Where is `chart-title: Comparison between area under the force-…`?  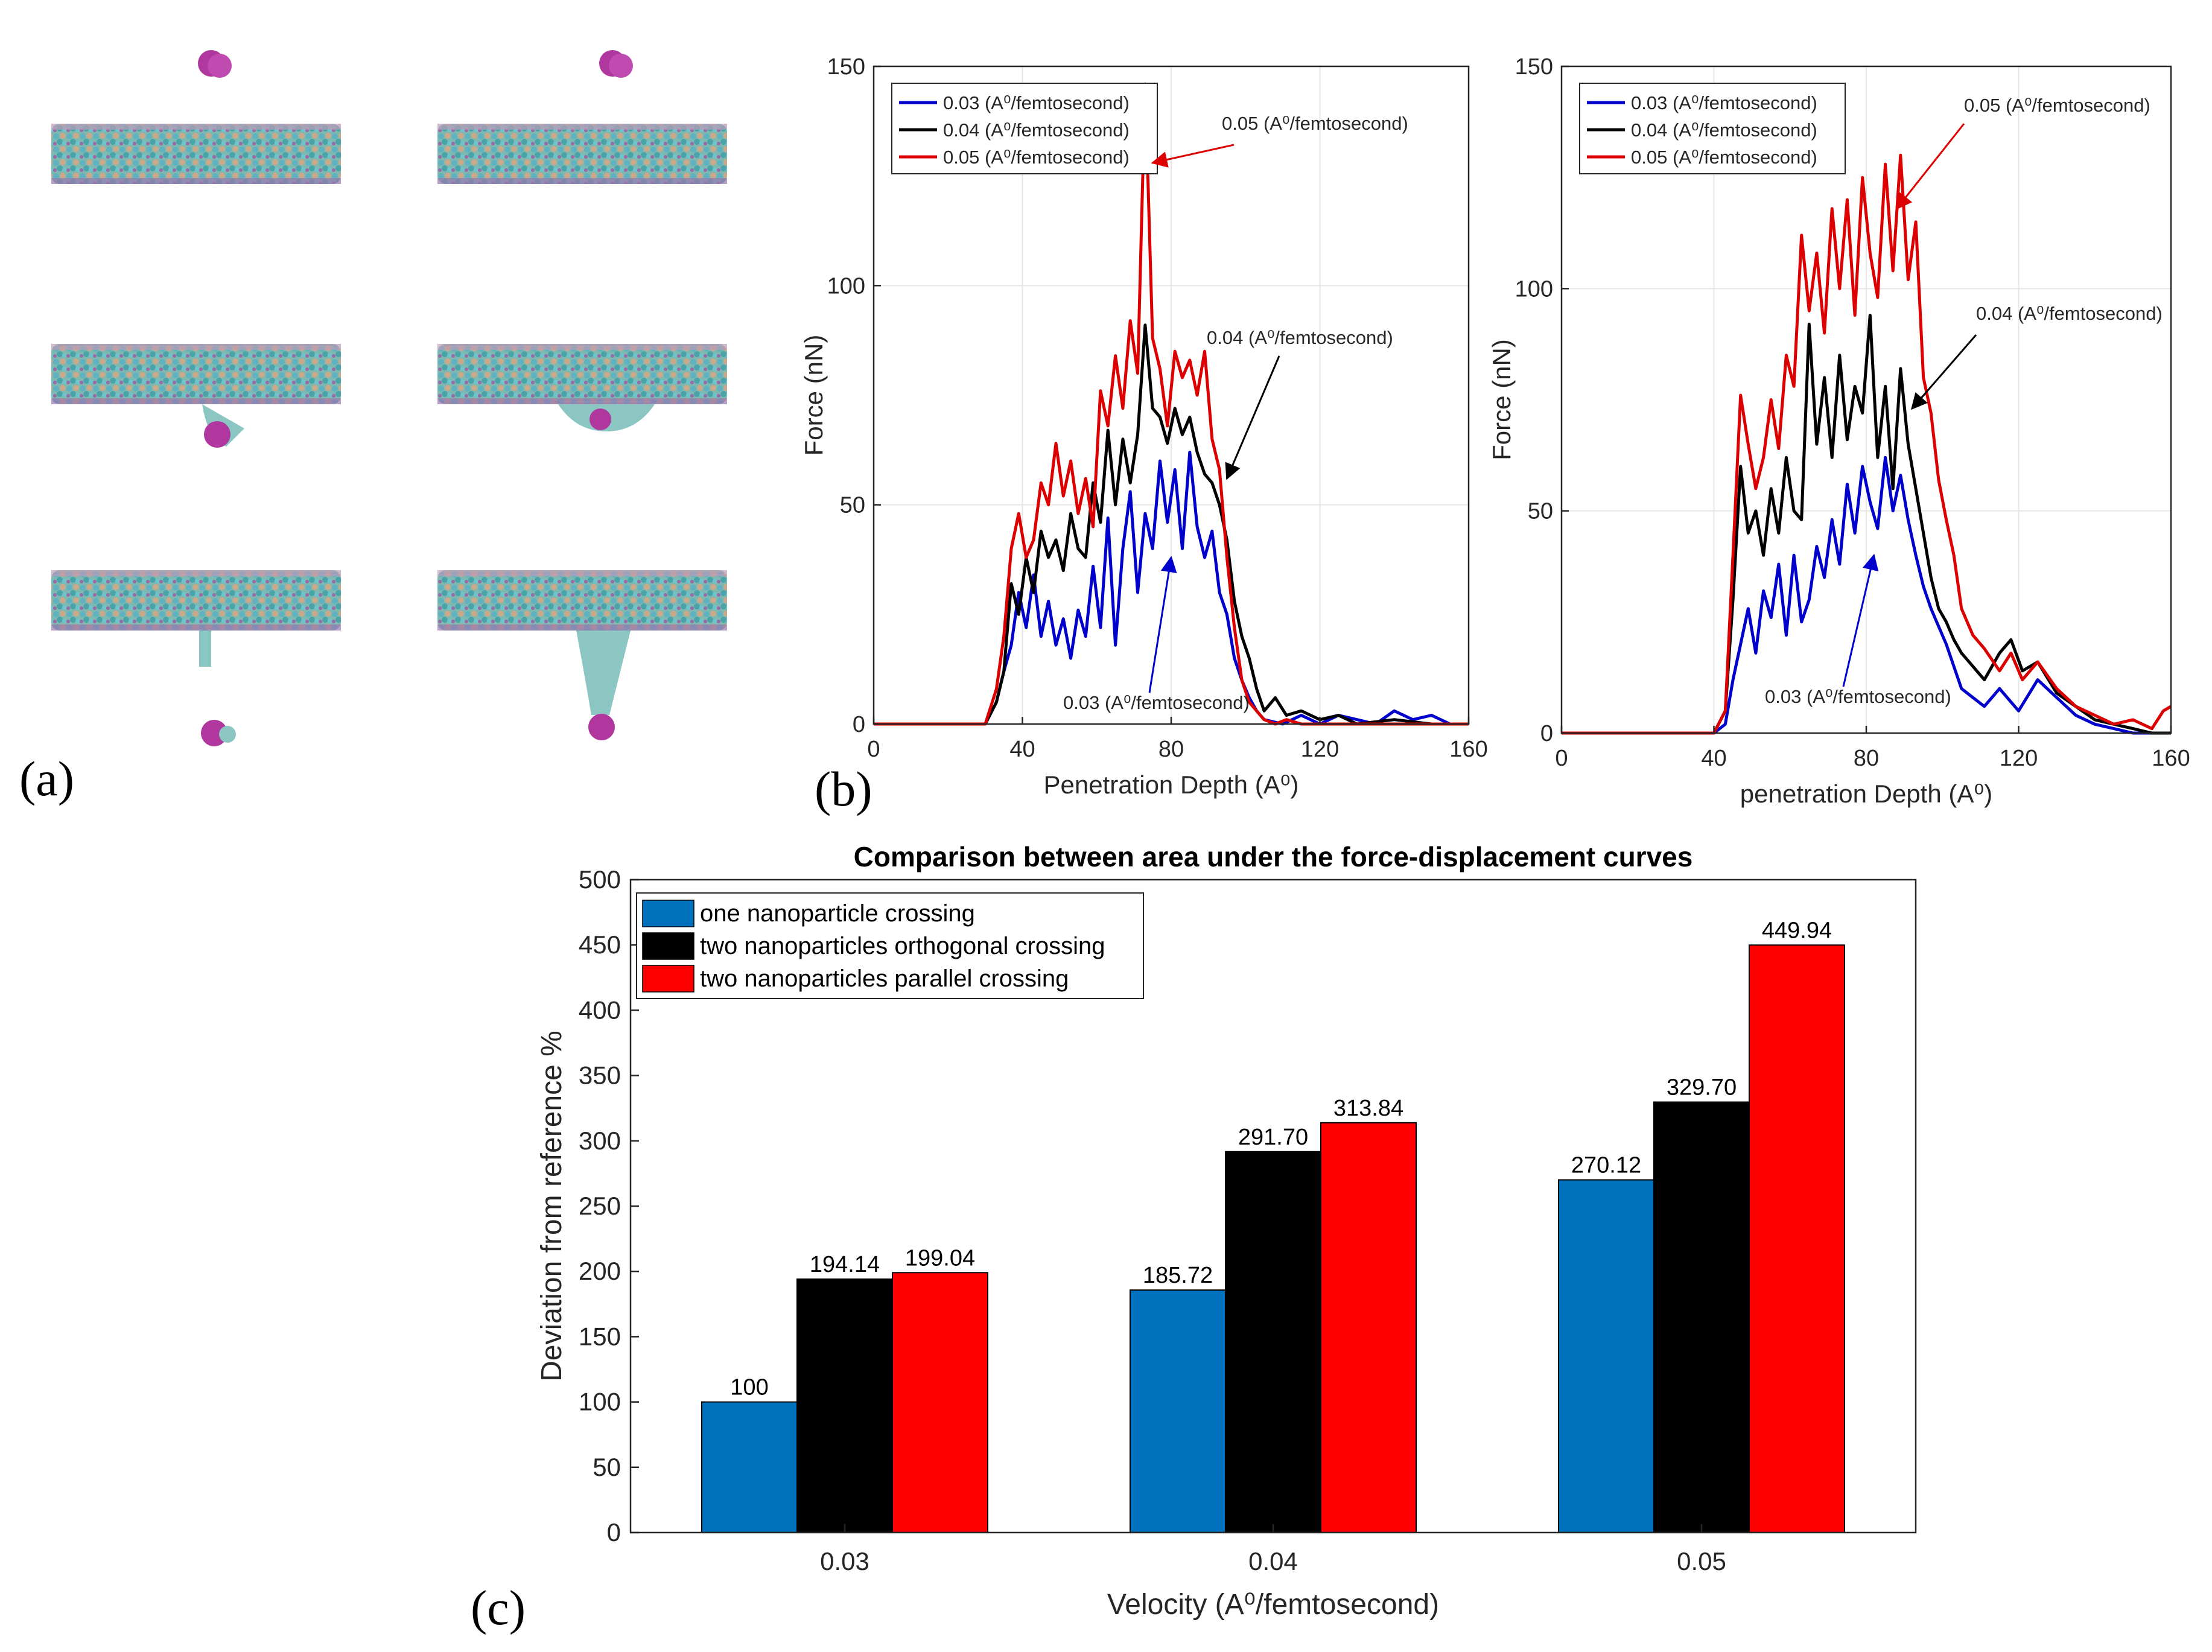
chart-title: Comparison between area under the force-… is located at coordinates (1274, 856).